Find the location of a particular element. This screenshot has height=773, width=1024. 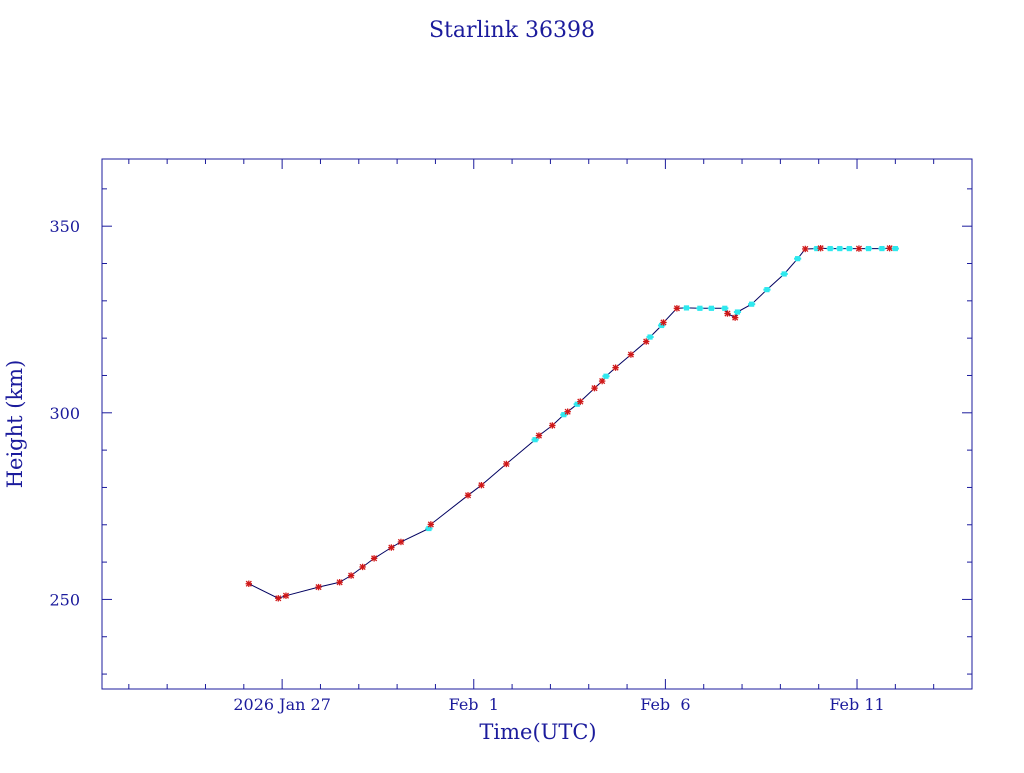

y-tick-labels: 250 300 350 is located at coordinates (64, 413).